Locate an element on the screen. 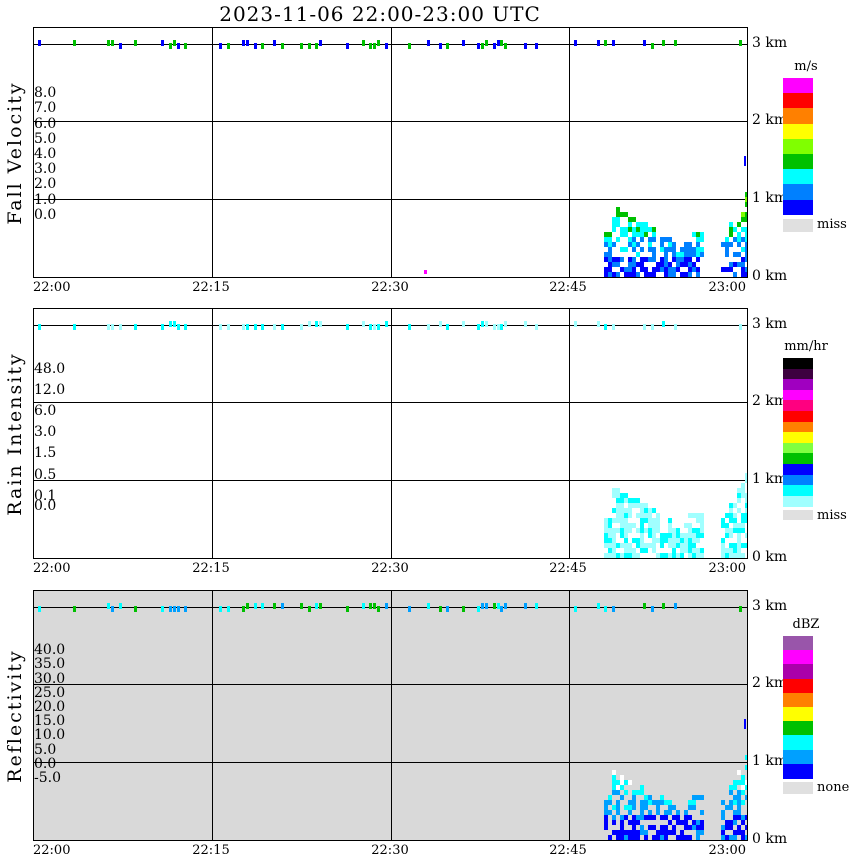 The image size is (850, 868). colorbar-label-rain-intensity-2: 12.0 is located at coordinates (50, 389).